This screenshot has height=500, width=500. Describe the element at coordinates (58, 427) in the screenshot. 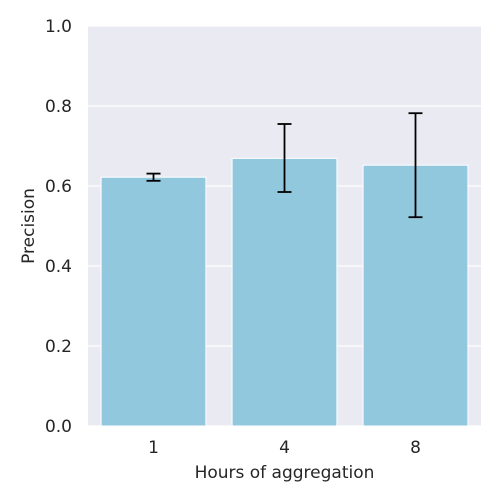

I see `y-tick-label: 0.0` at that location.